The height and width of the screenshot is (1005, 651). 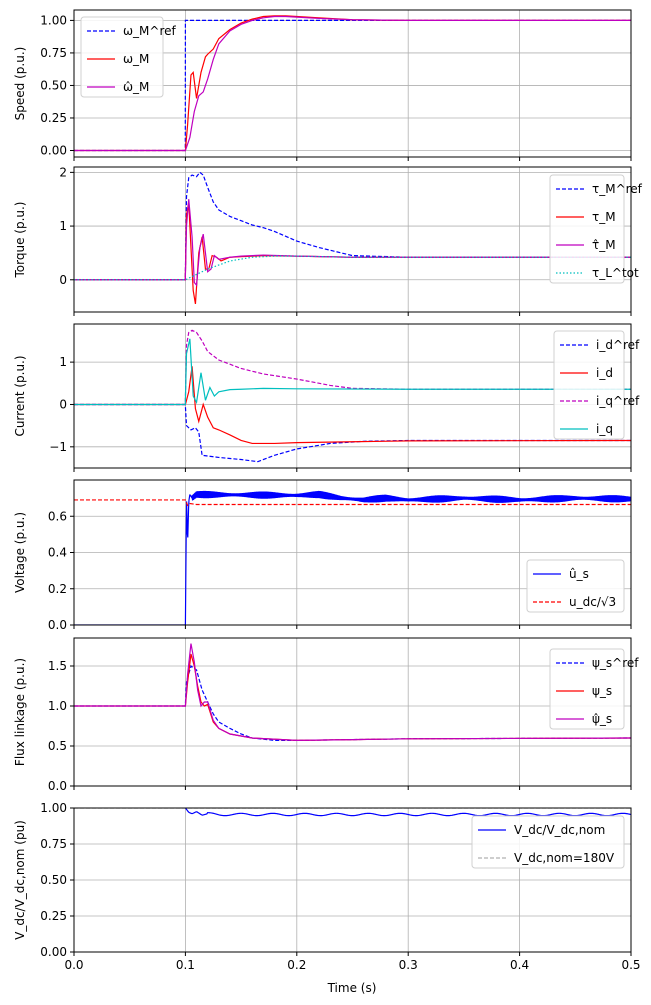 I want to click on legend-entry: ω_M, so click(x=136, y=59).